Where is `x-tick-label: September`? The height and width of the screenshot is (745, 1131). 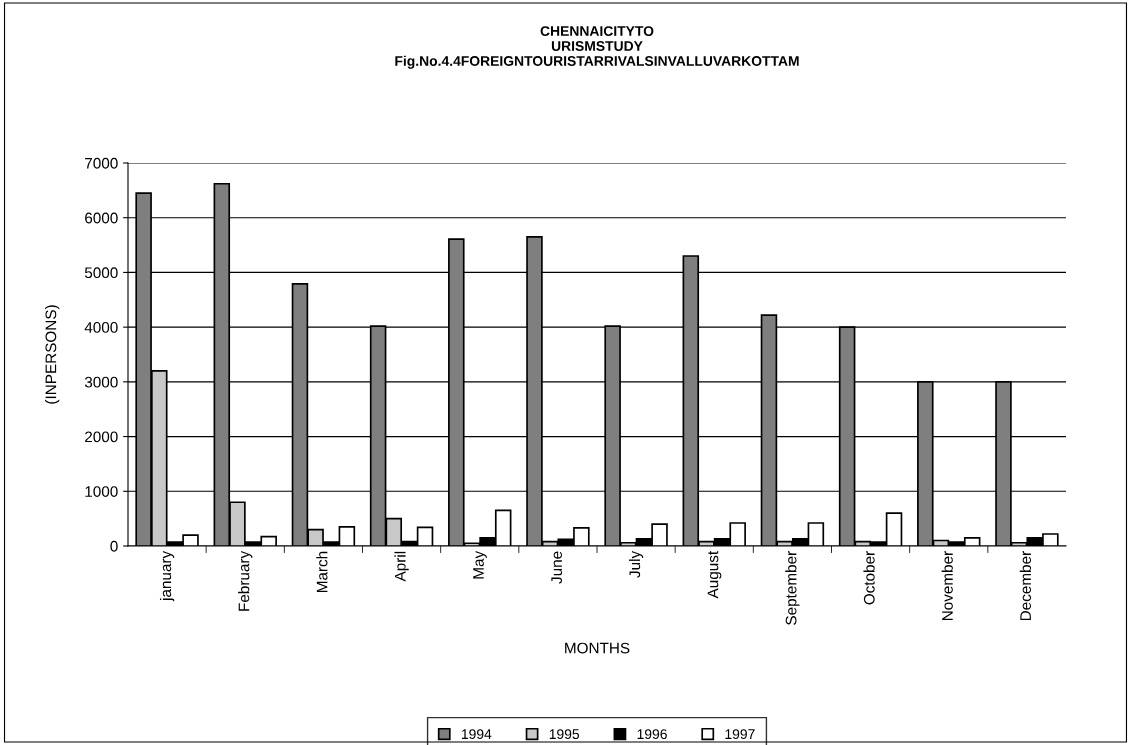 x-tick-label: September is located at coordinates (792, 588).